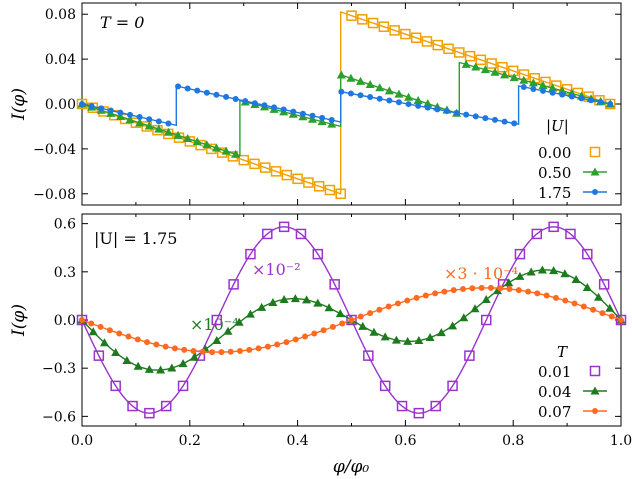 The image size is (632, 479). What do you see at coordinates (122, 22) in the screenshot?
I see `top-annotation: T = 0` at bounding box center [122, 22].